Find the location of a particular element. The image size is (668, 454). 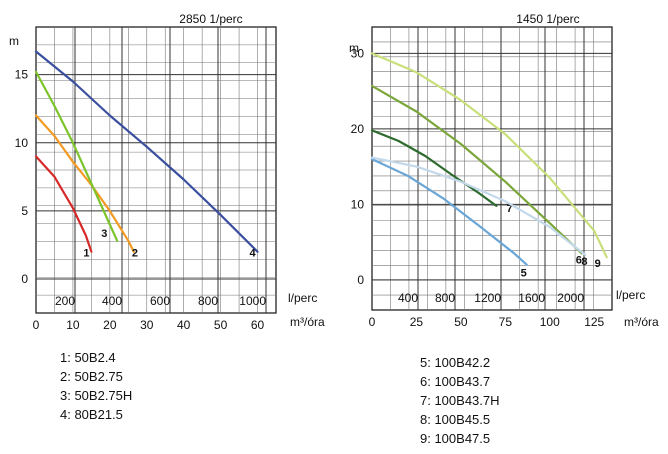

x-bottom-tick-label: 100 is located at coordinates (550, 322).